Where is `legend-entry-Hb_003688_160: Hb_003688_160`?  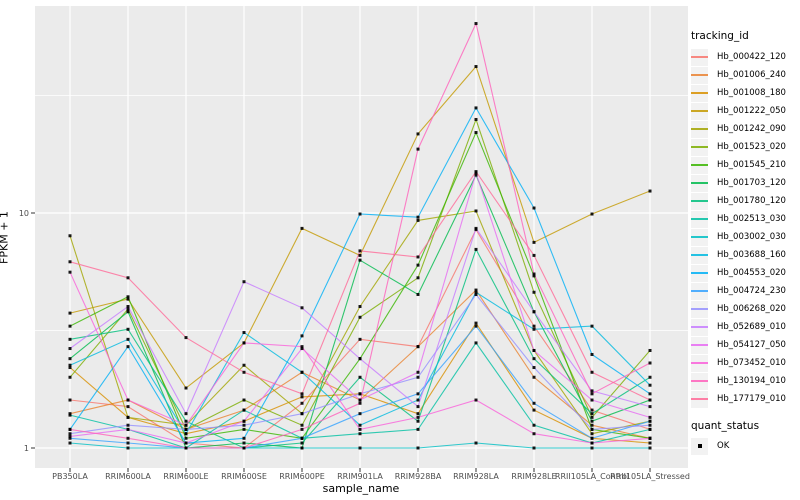 legend-entry-Hb_003688_160: Hb_003688_160 is located at coordinates (745, 255).